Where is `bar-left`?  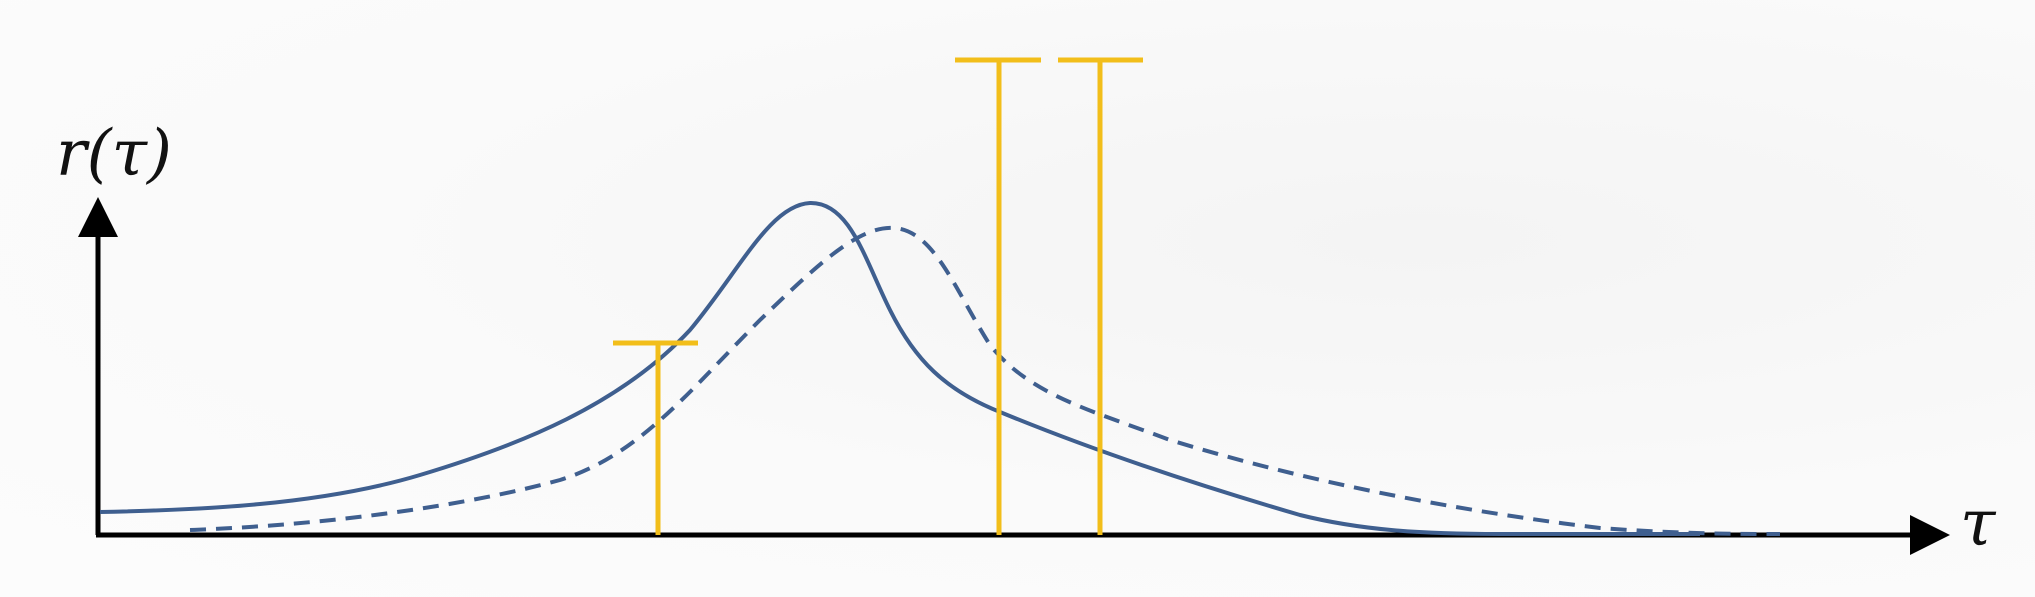
bar-left is located at coordinates (655, 437).